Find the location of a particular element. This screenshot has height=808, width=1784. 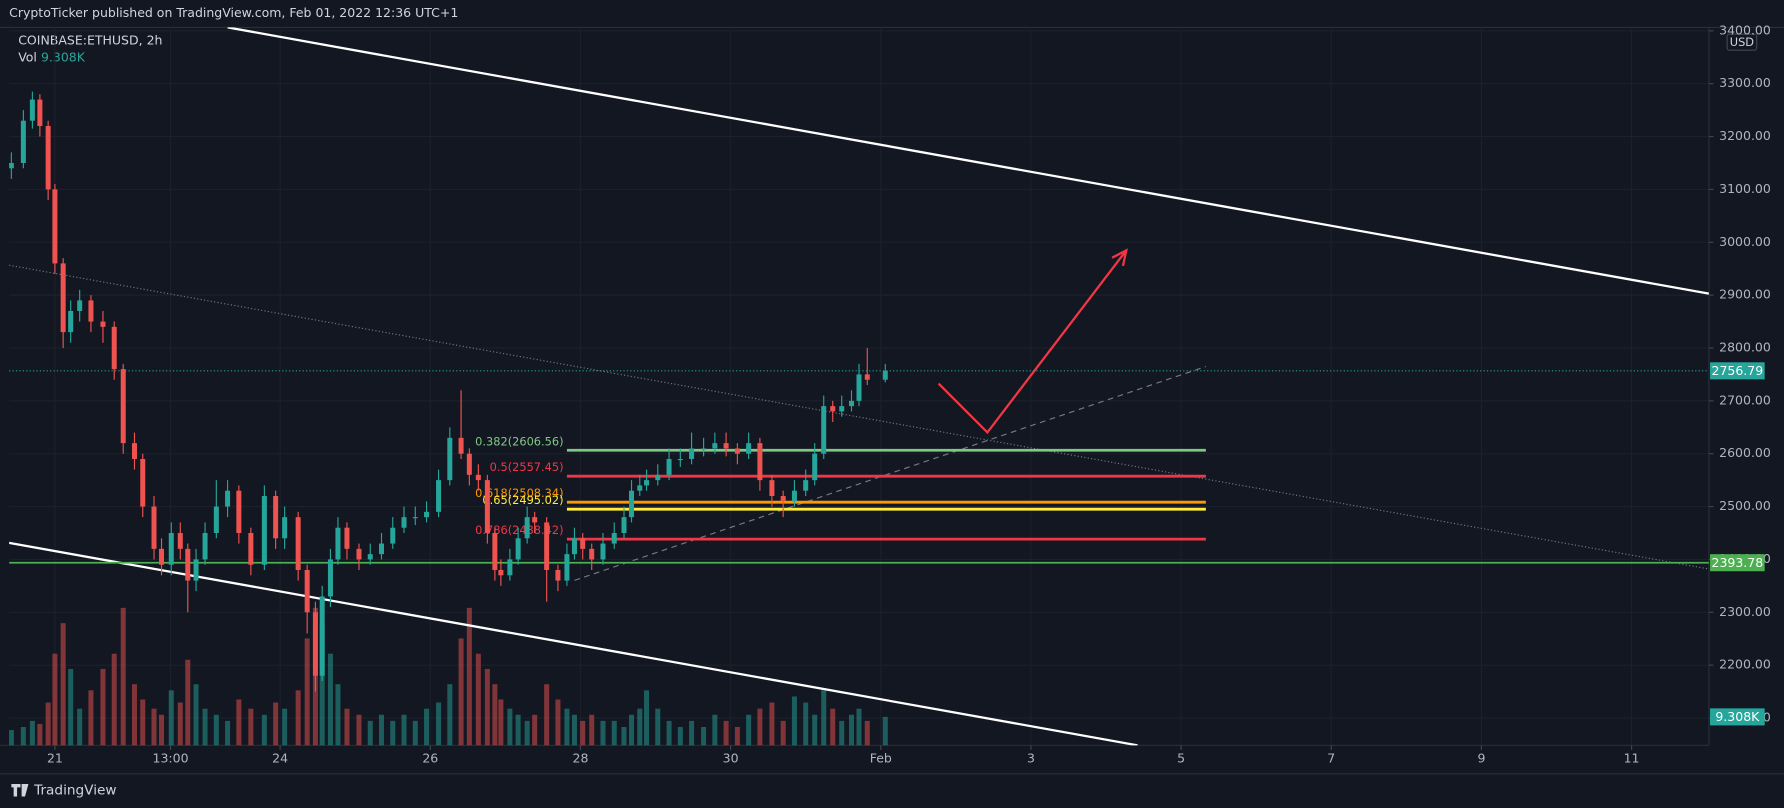

level-label-box is located at coordinates (1737, 563).